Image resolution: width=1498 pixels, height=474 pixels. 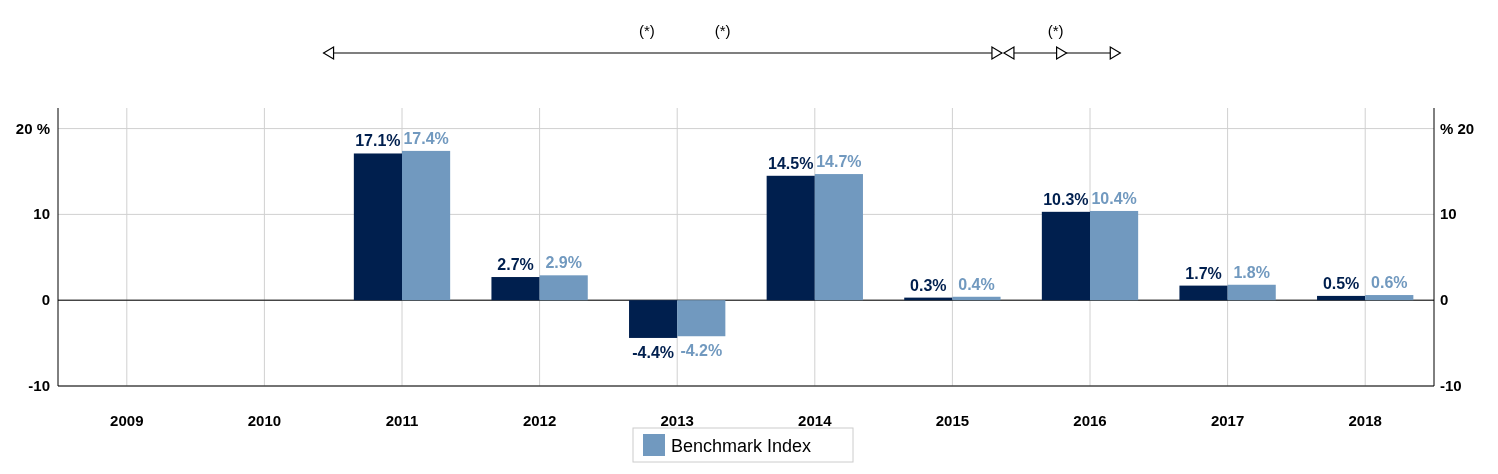 What do you see at coordinates (928, 285) in the screenshot?
I see `data-label: 0.3%` at bounding box center [928, 285].